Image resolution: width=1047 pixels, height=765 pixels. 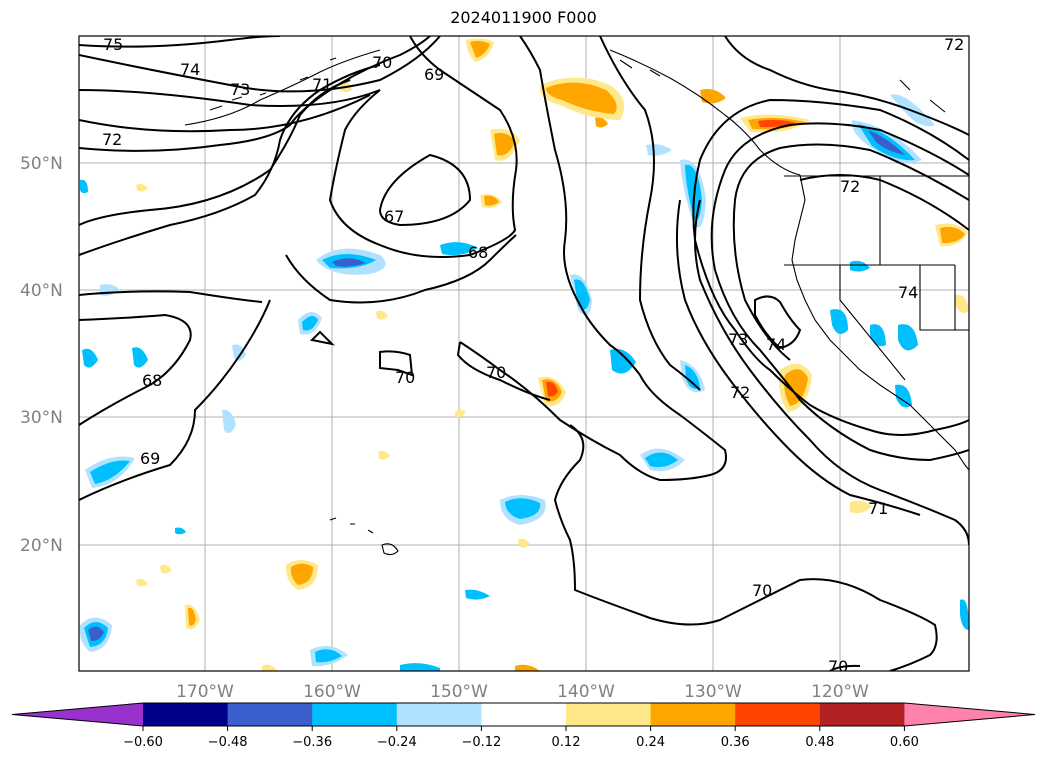 What do you see at coordinates (523, 17) in the screenshot?
I see `chart-title: 2024011900 F000` at bounding box center [523, 17].